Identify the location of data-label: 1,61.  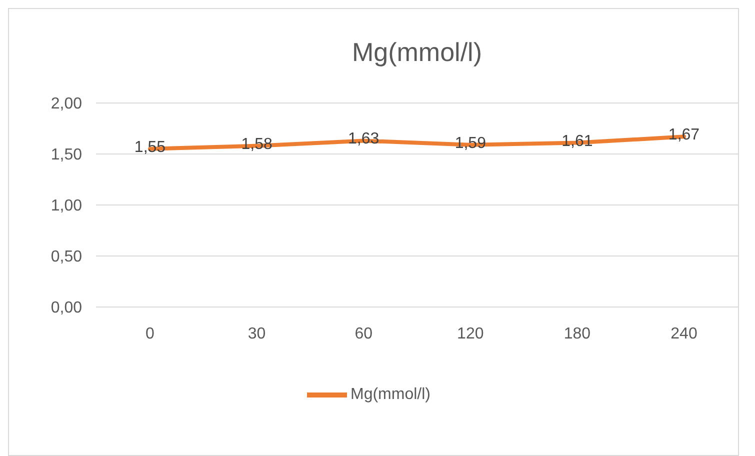
(577, 141).